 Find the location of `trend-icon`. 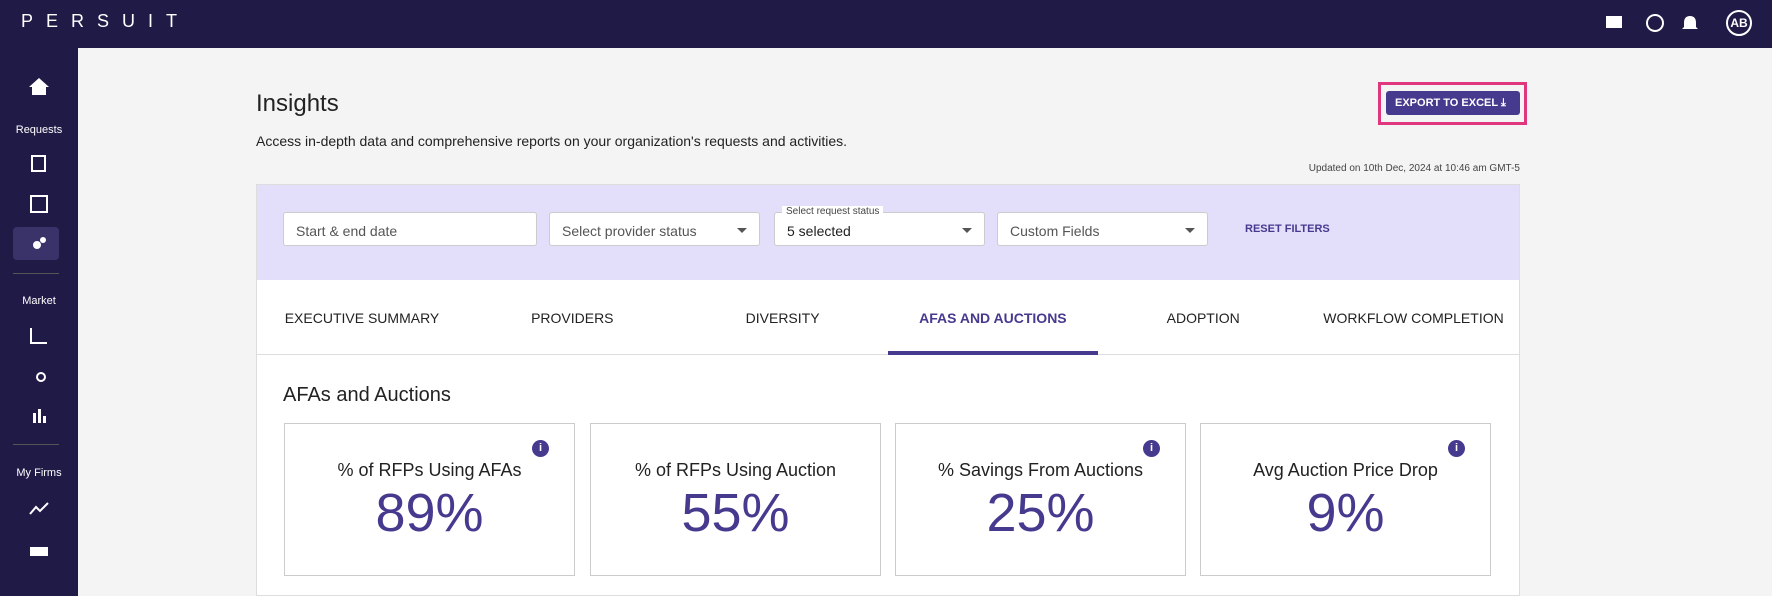

trend-icon is located at coordinates (39, 508).